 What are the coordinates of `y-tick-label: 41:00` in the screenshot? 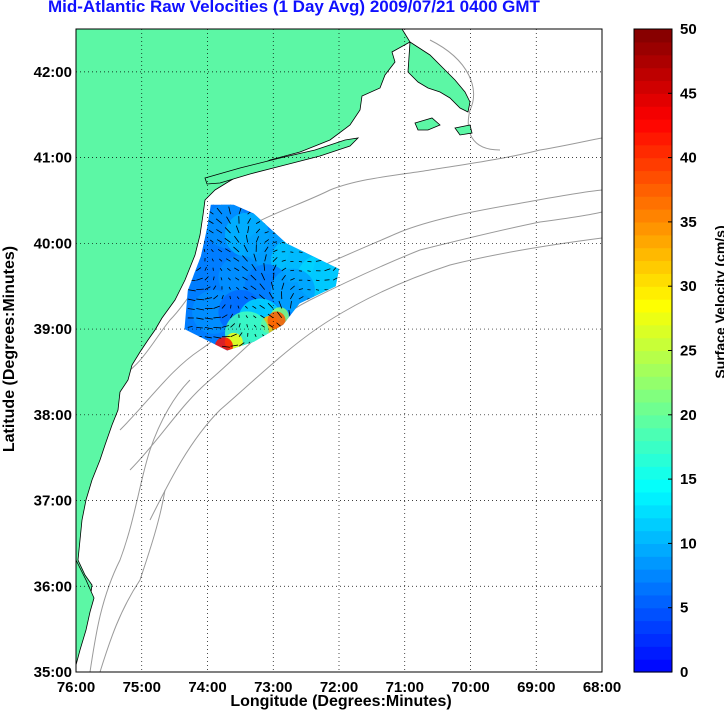 It's located at (53, 158).